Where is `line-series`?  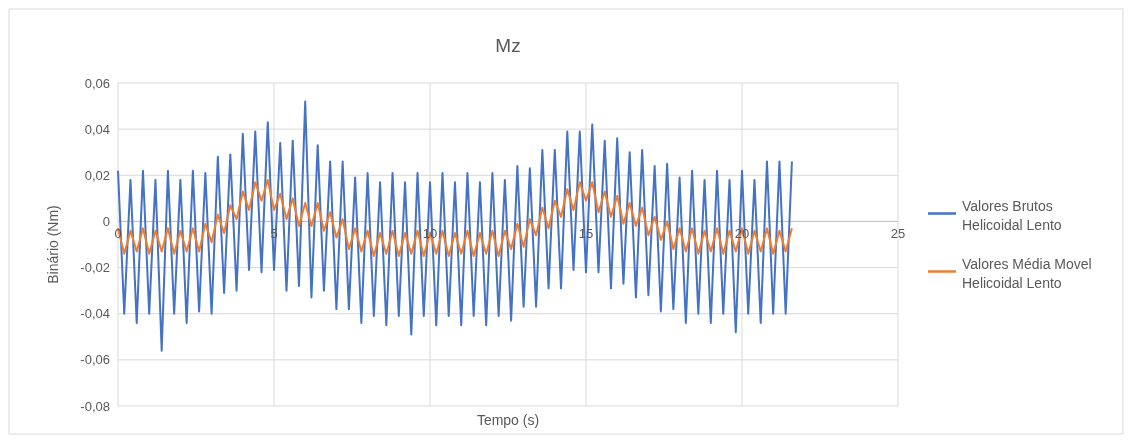
line-series is located at coordinates (455, 218).